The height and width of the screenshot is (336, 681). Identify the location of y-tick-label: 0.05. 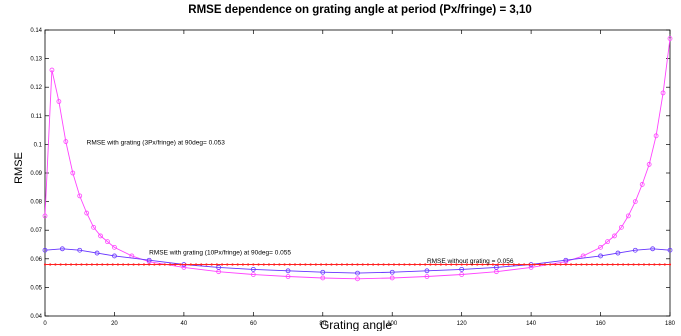
(36, 288).